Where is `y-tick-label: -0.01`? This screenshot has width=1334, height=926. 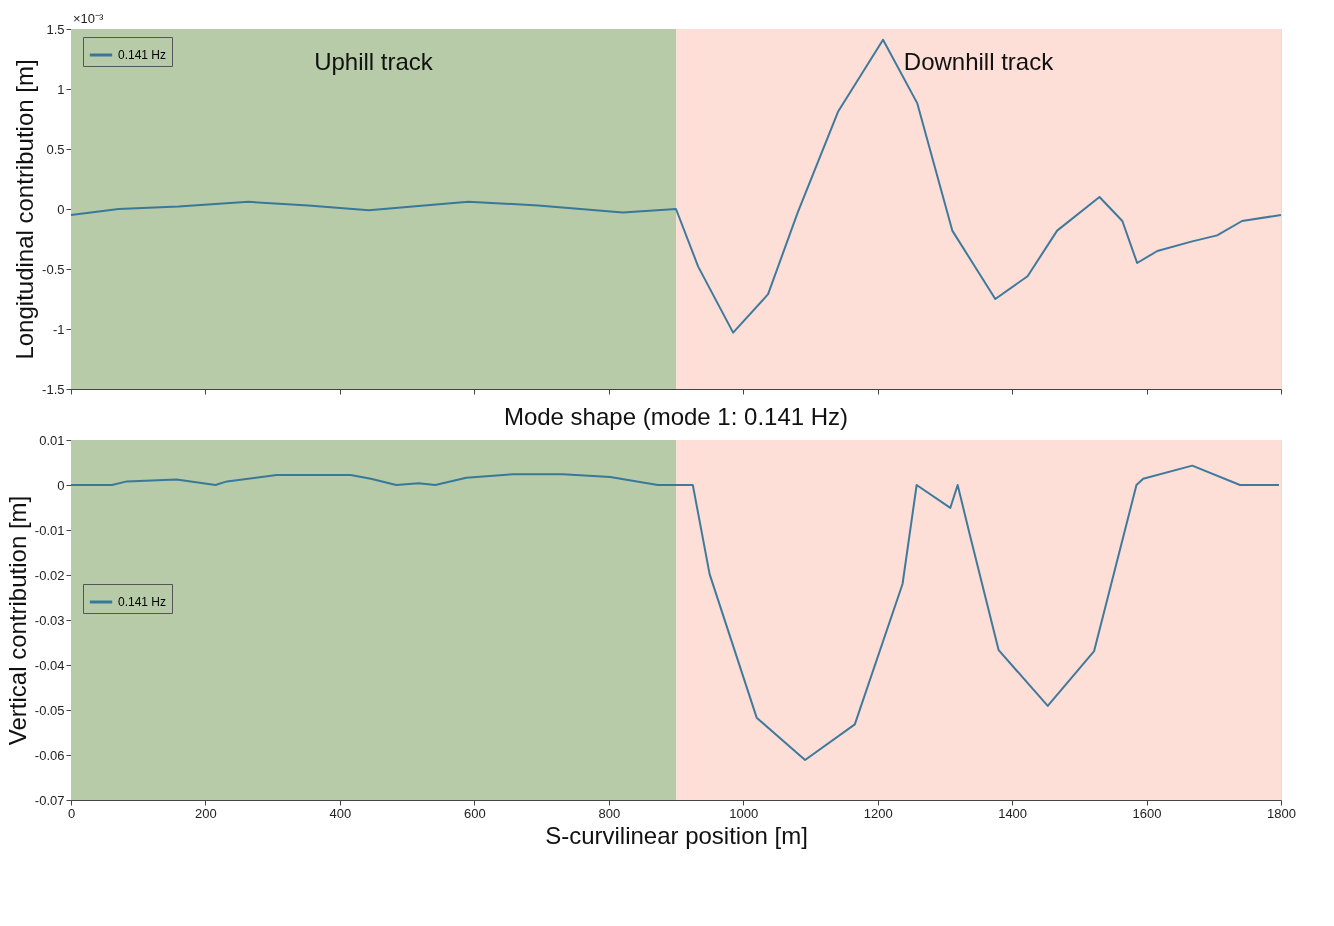
y-tick-label: -0.01 is located at coordinates (49, 530).